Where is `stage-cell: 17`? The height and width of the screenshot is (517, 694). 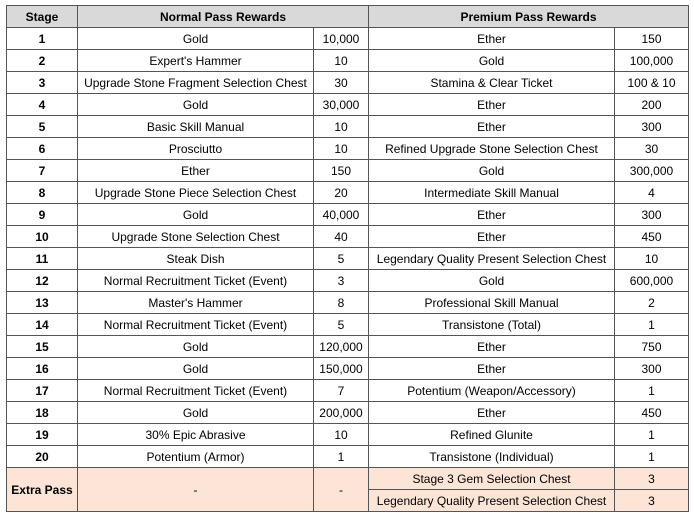
stage-cell: 17 is located at coordinates (42, 390).